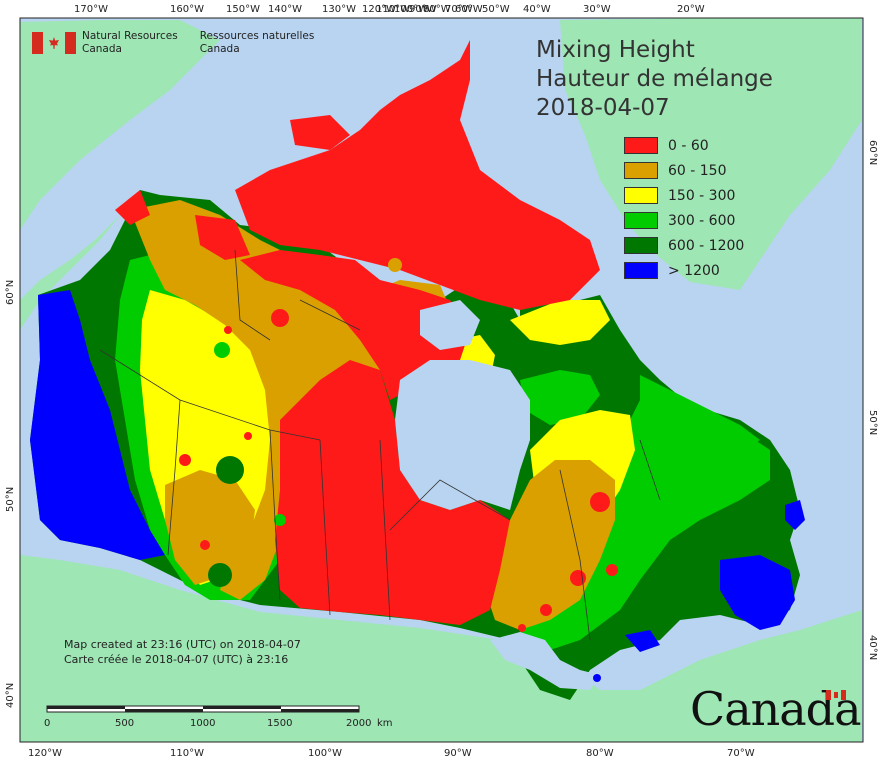  Describe the element at coordinates (355, 325) in the screenshot. I see `zone-red-nunavut` at that location.